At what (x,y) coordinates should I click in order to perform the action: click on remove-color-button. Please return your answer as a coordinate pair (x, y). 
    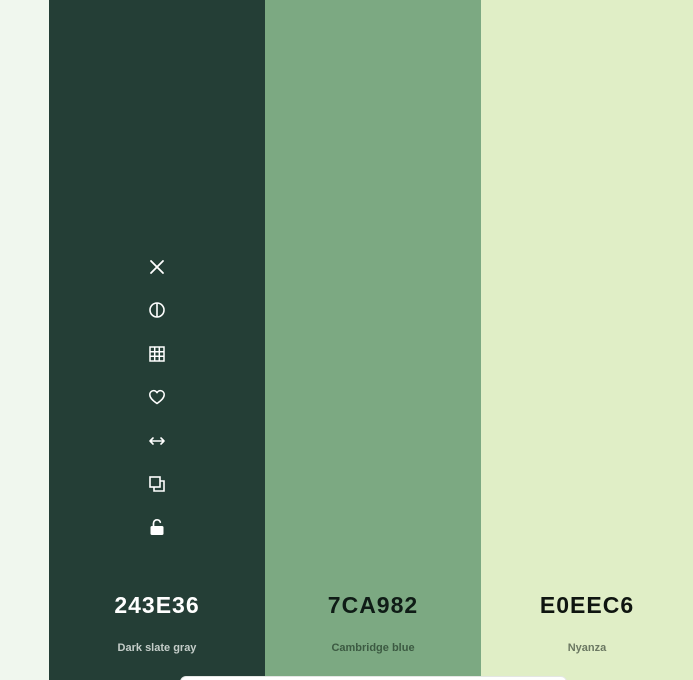
    Looking at the image, I should click on (157, 267).